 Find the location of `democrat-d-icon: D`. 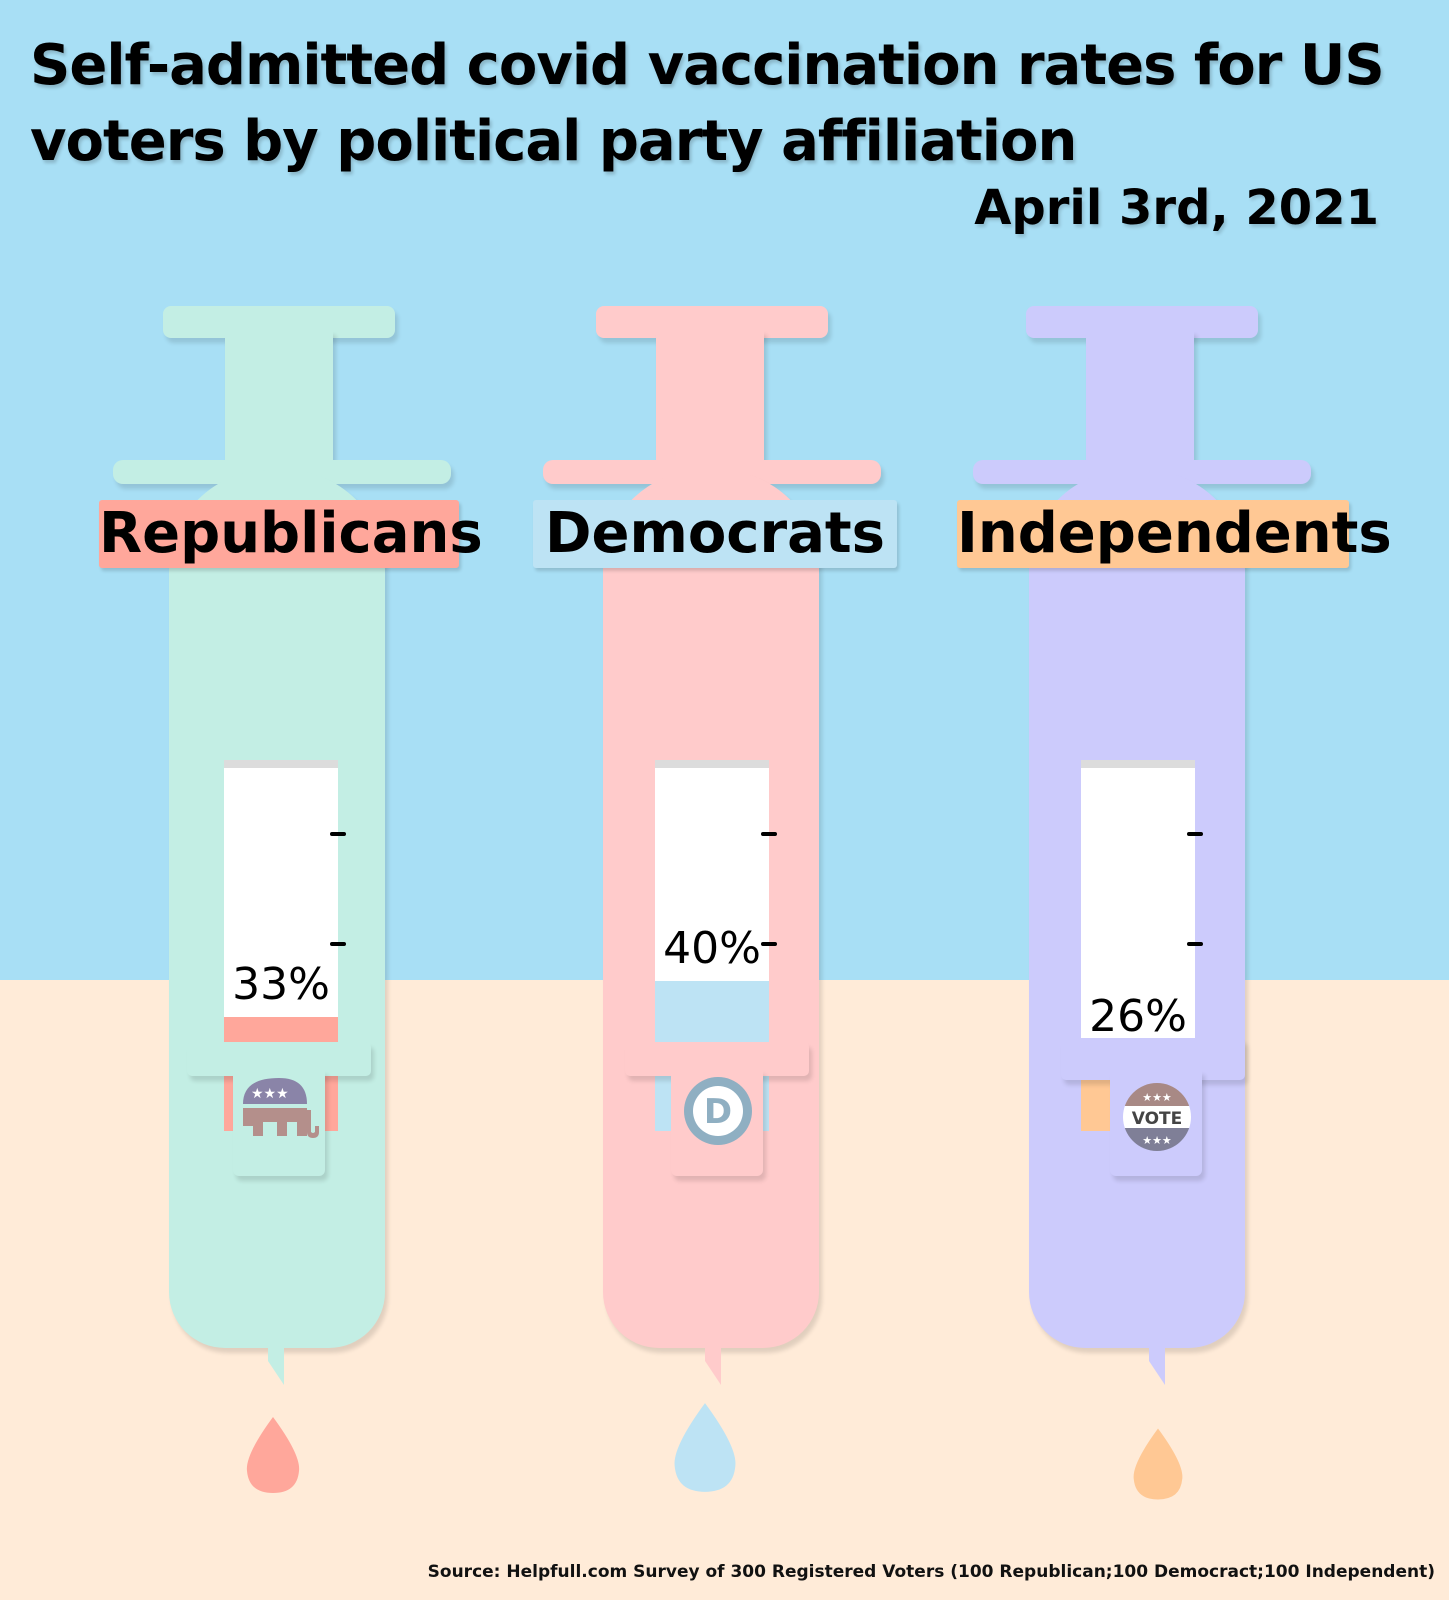

democrat-d-icon: D is located at coordinates (718, 1111).